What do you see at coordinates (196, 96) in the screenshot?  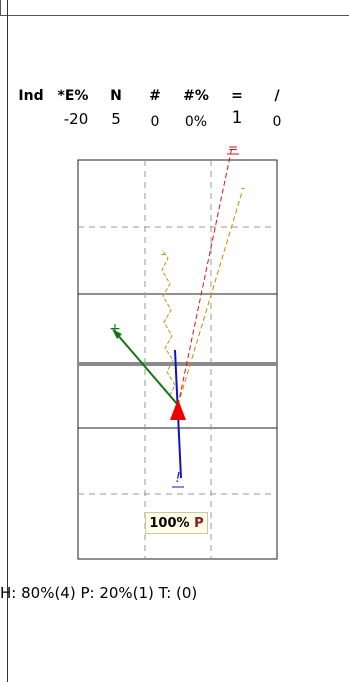 I see `header-hash-pct: #%` at bounding box center [196, 96].